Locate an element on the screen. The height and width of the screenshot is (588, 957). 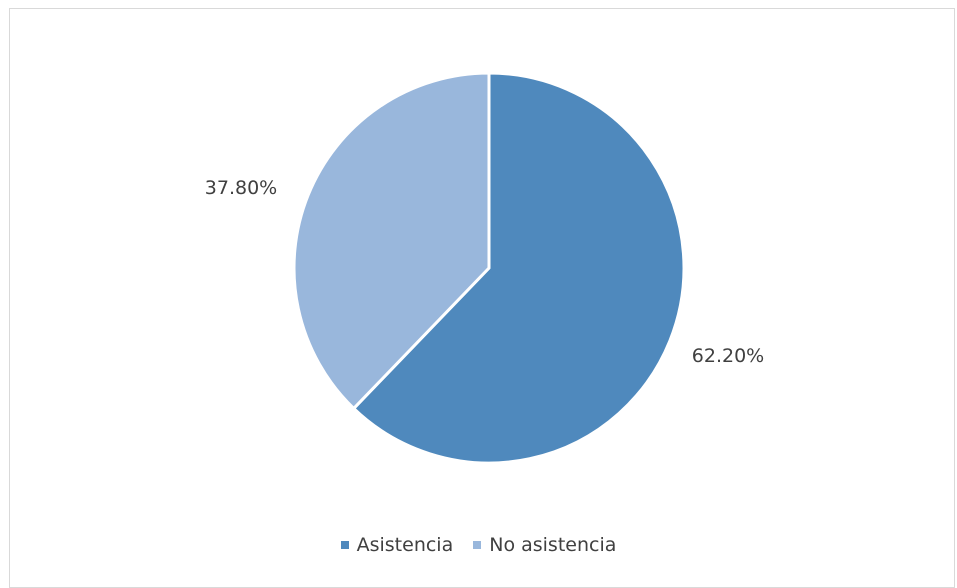
legend: Asistencia No asistencia is located at coordinates (478, 545).